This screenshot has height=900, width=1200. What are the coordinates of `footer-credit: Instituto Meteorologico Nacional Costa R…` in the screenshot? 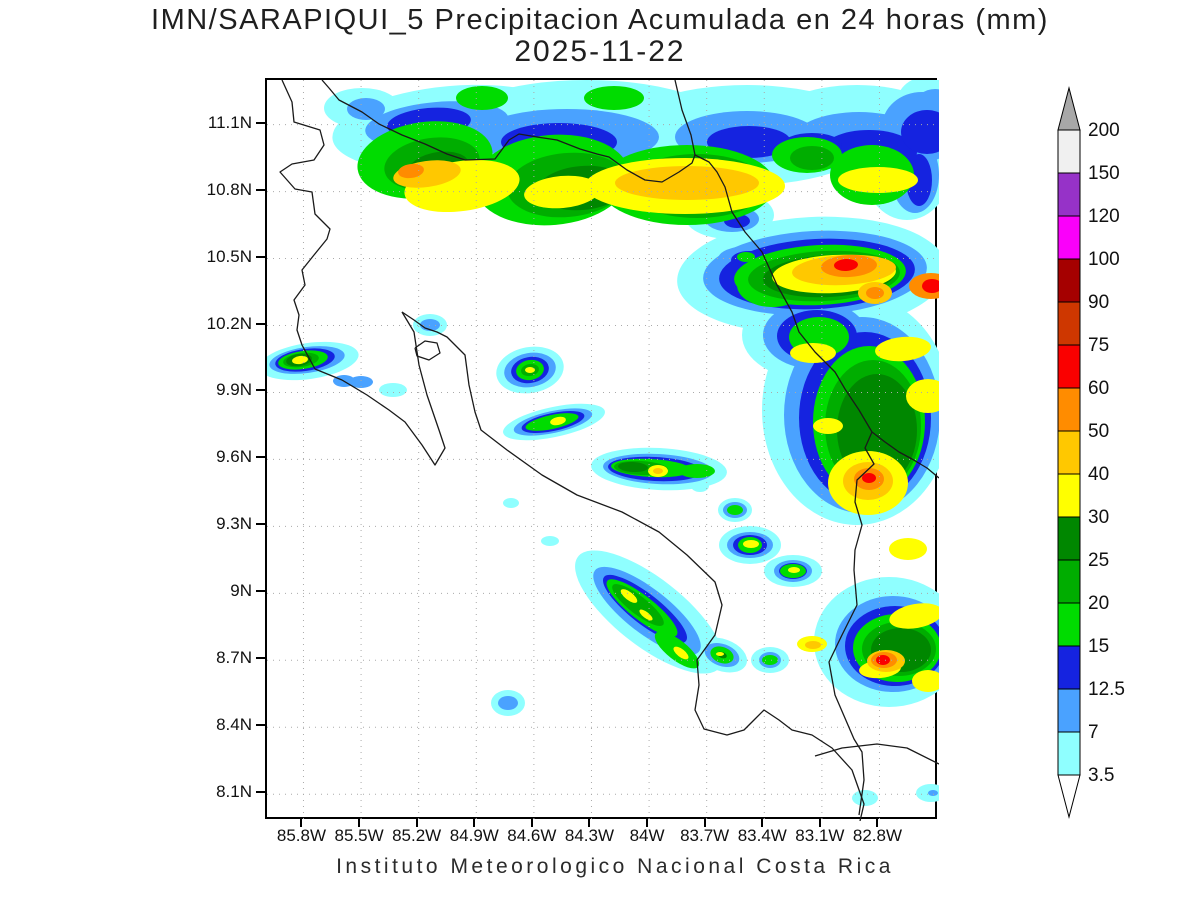 It's located at (615, 866).